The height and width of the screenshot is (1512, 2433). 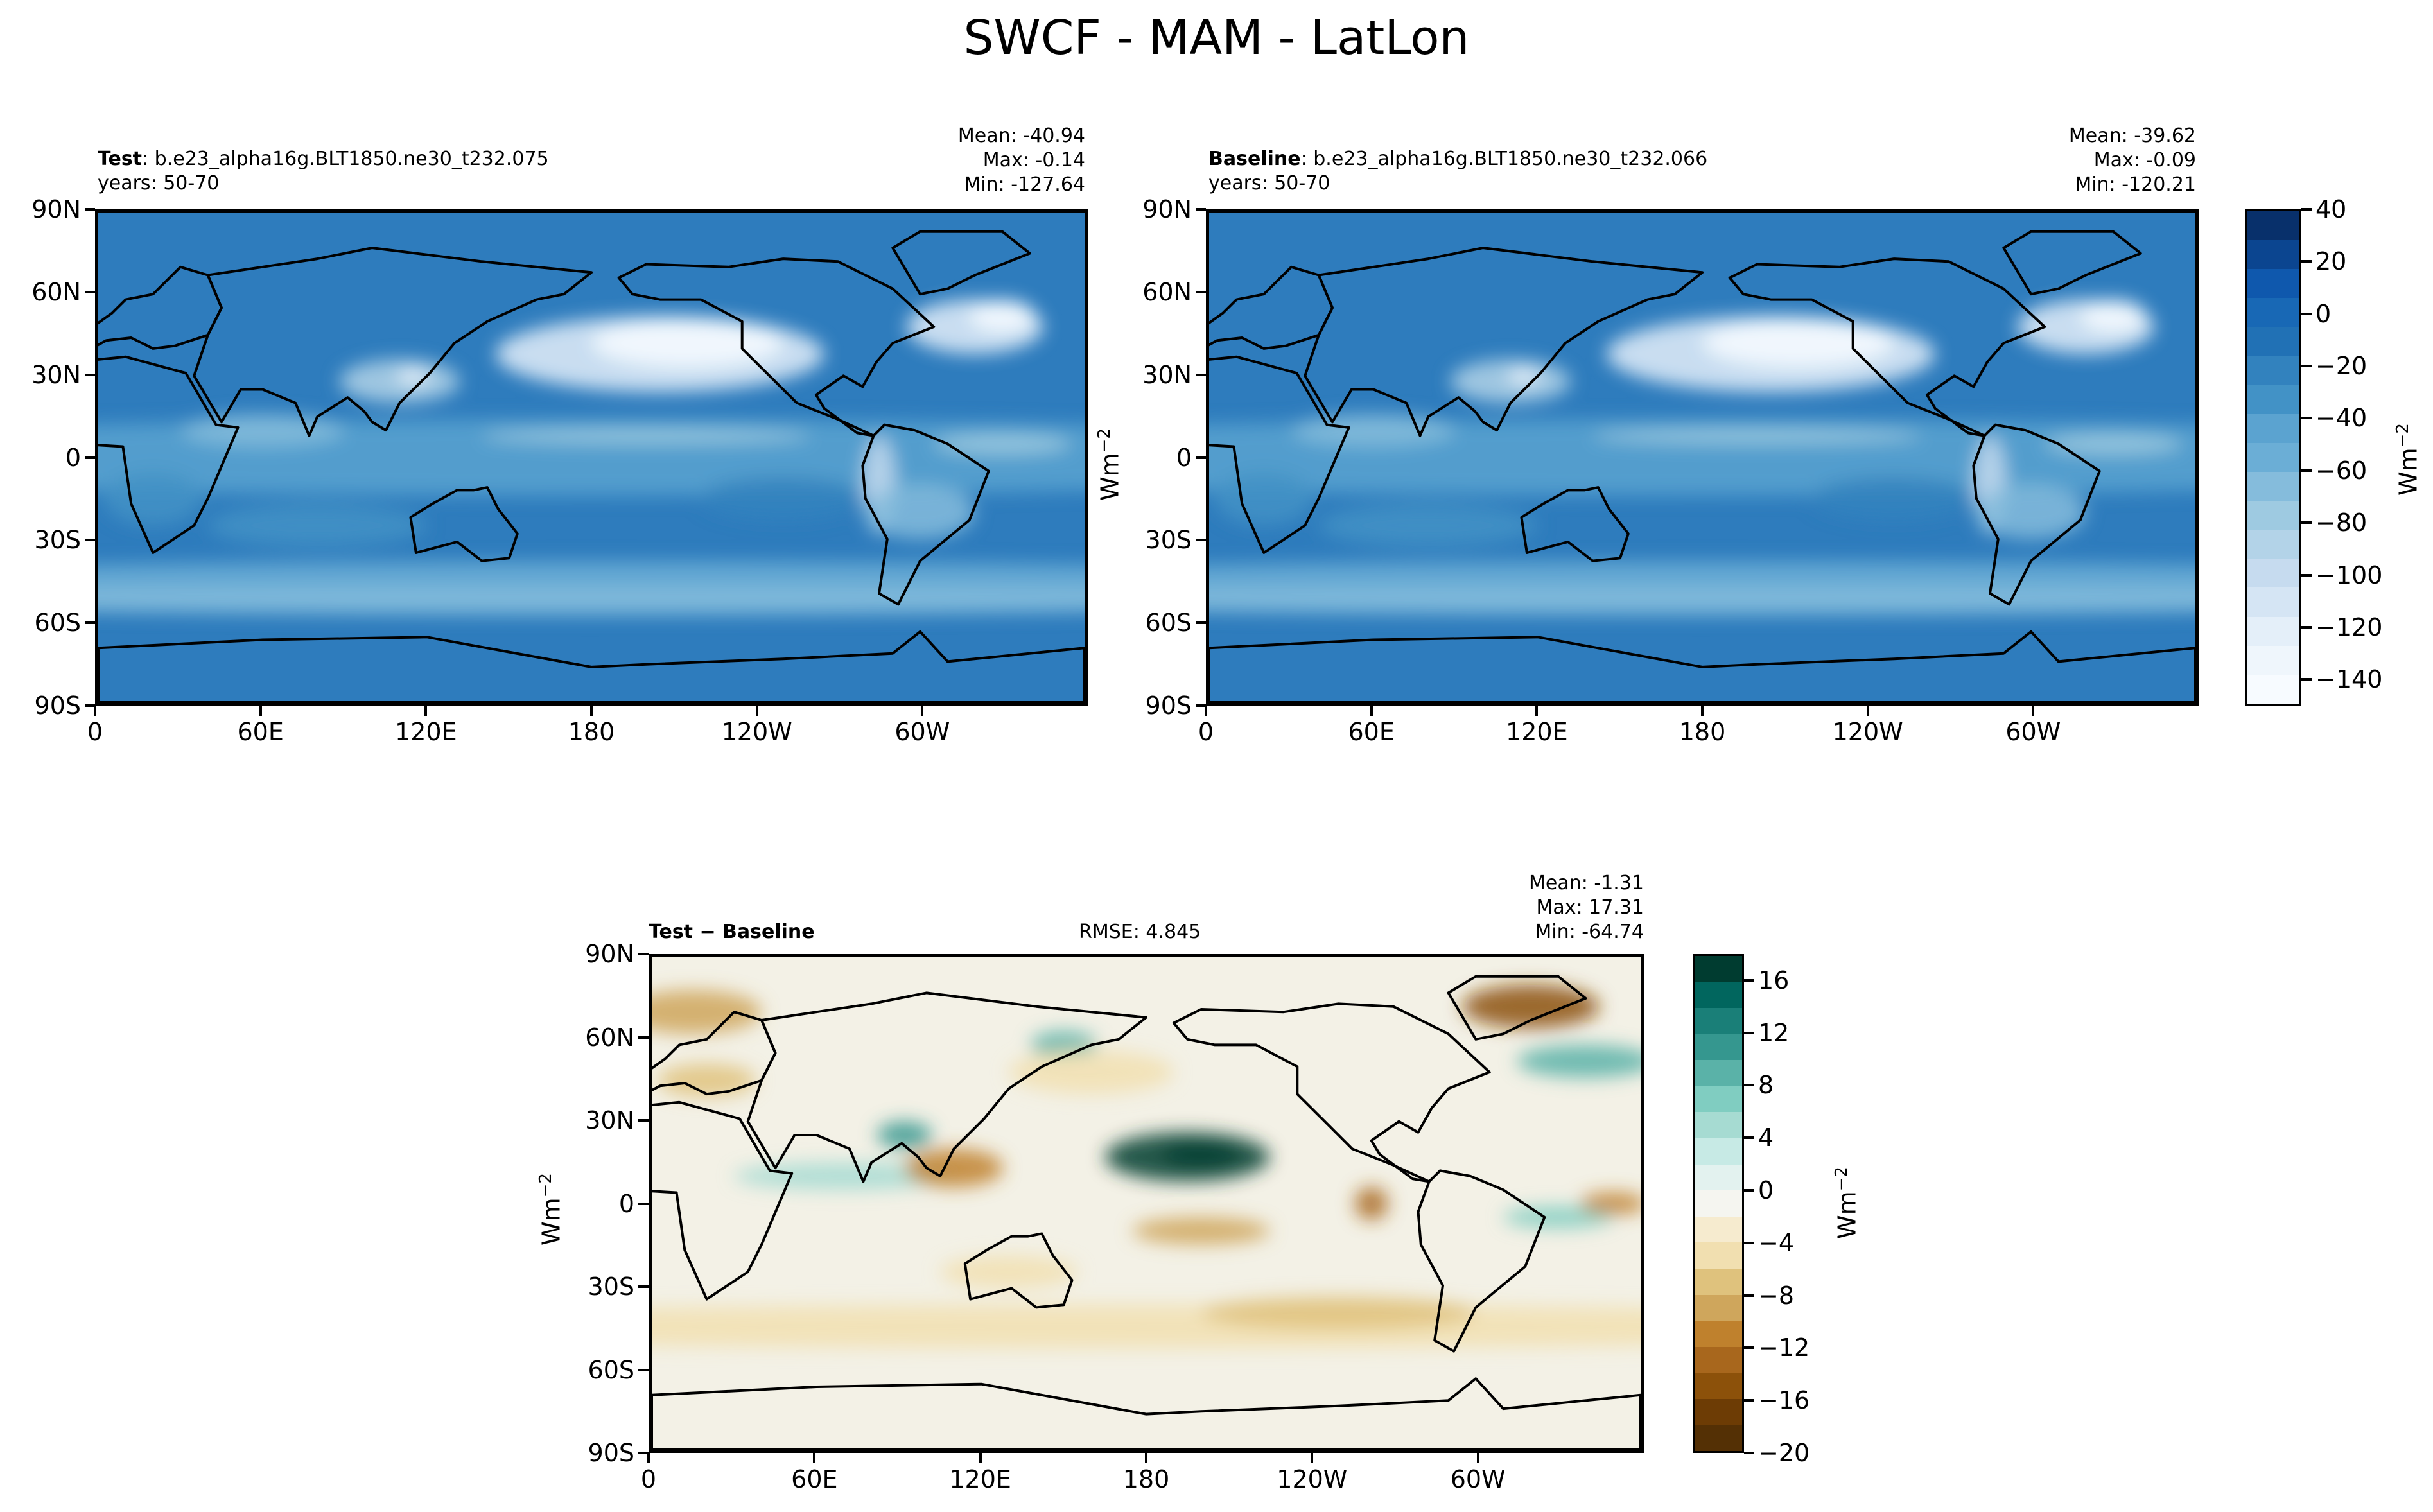 I want to click on test-units-label: Wm−2, so click(x=1108, y=464).